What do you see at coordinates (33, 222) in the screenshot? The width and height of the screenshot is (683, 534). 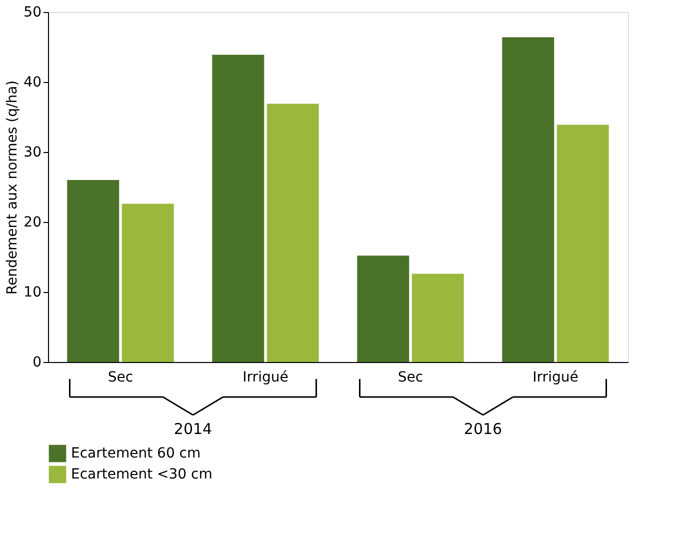 I see `y-tick-label: 20` at bounding box center [33, 222].